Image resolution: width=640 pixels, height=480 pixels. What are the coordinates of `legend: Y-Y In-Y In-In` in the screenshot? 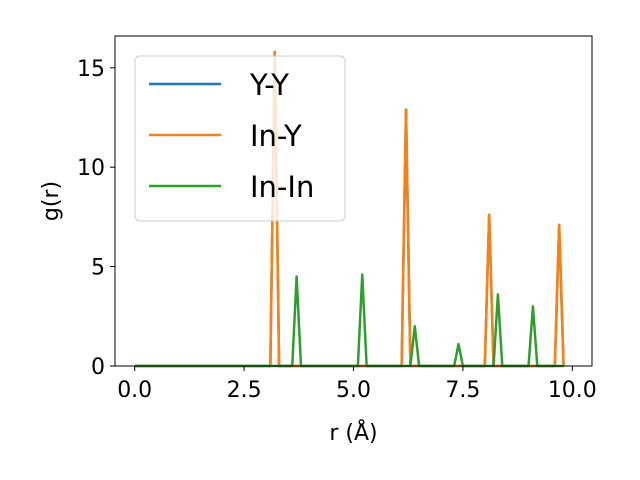 It's located at (240, 138).